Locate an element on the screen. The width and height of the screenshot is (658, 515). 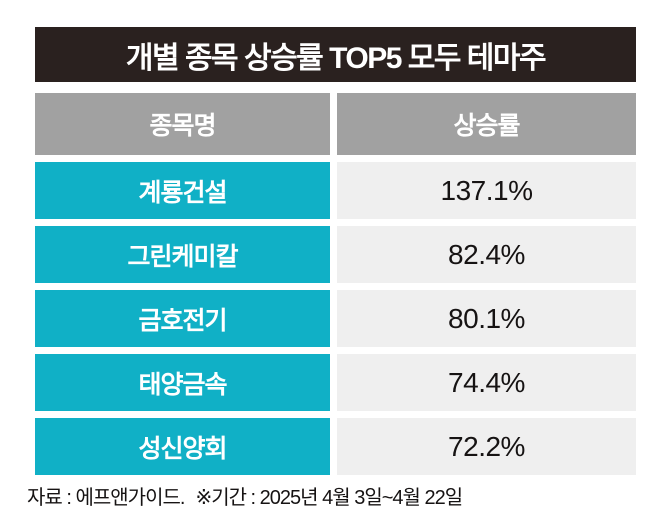
stock-name-cell: 금호전기 is located at coordinates (182, 318).